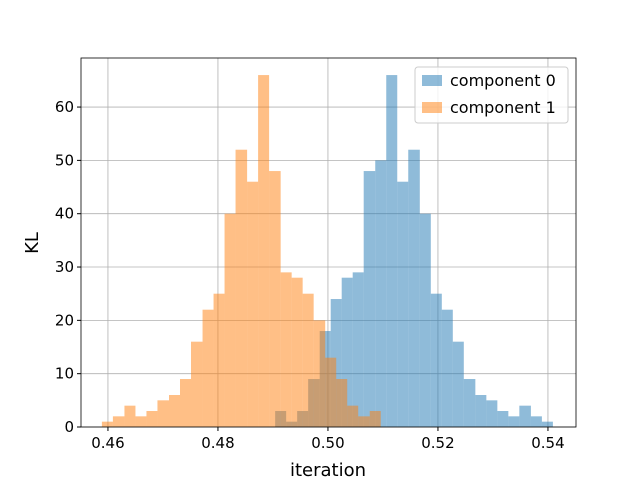 The width and height of the screenshot is (640, 484). Describe the element at coordinates (64, 374) in the screenshot. I see `y-tick-label: 10` at that location.